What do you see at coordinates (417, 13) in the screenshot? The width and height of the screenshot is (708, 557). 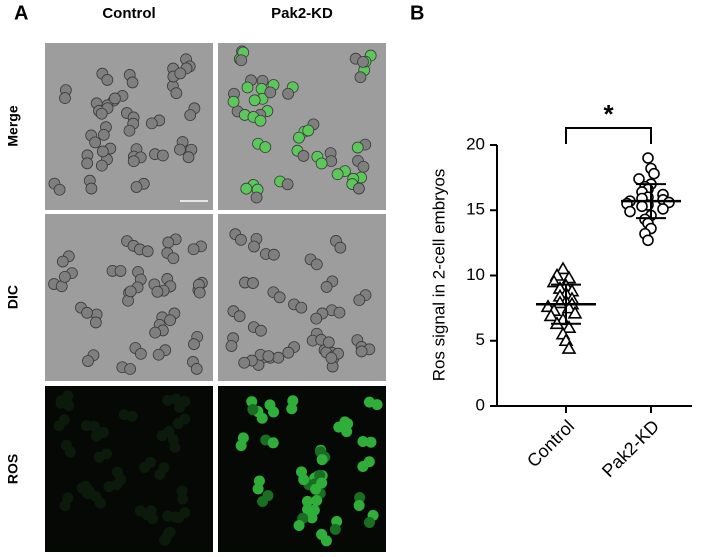 I see `panel-label: B` at bounding box center [417, 13].